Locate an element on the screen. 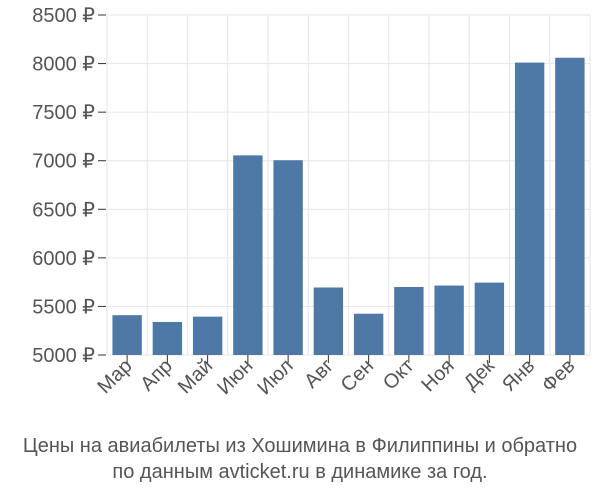 The height and width of the screenshot is (500, 600). x-tick-label: Июл is located at coordinates (275, 377).